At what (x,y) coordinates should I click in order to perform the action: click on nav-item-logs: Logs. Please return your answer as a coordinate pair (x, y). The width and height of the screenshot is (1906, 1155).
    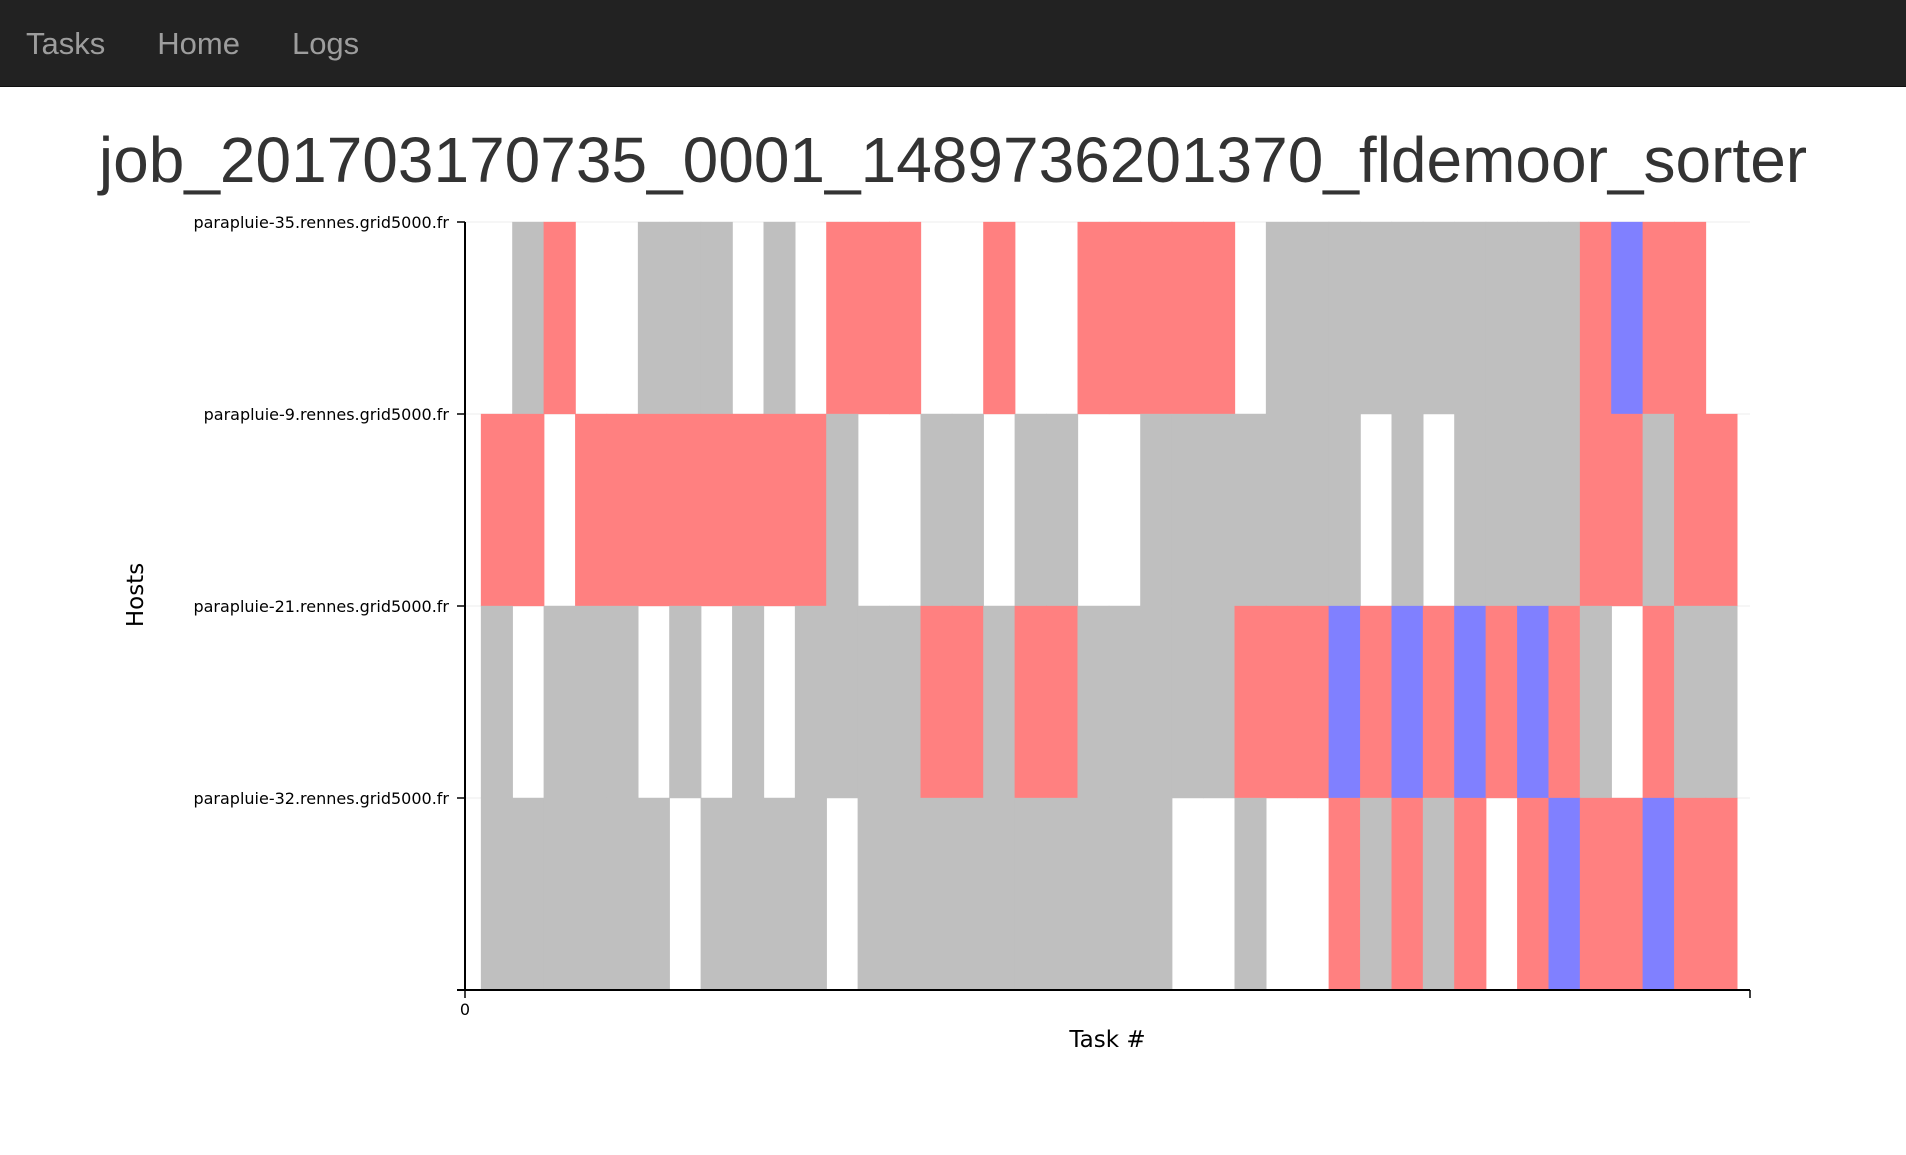
    Looking at the image, I should click on (325, 43).